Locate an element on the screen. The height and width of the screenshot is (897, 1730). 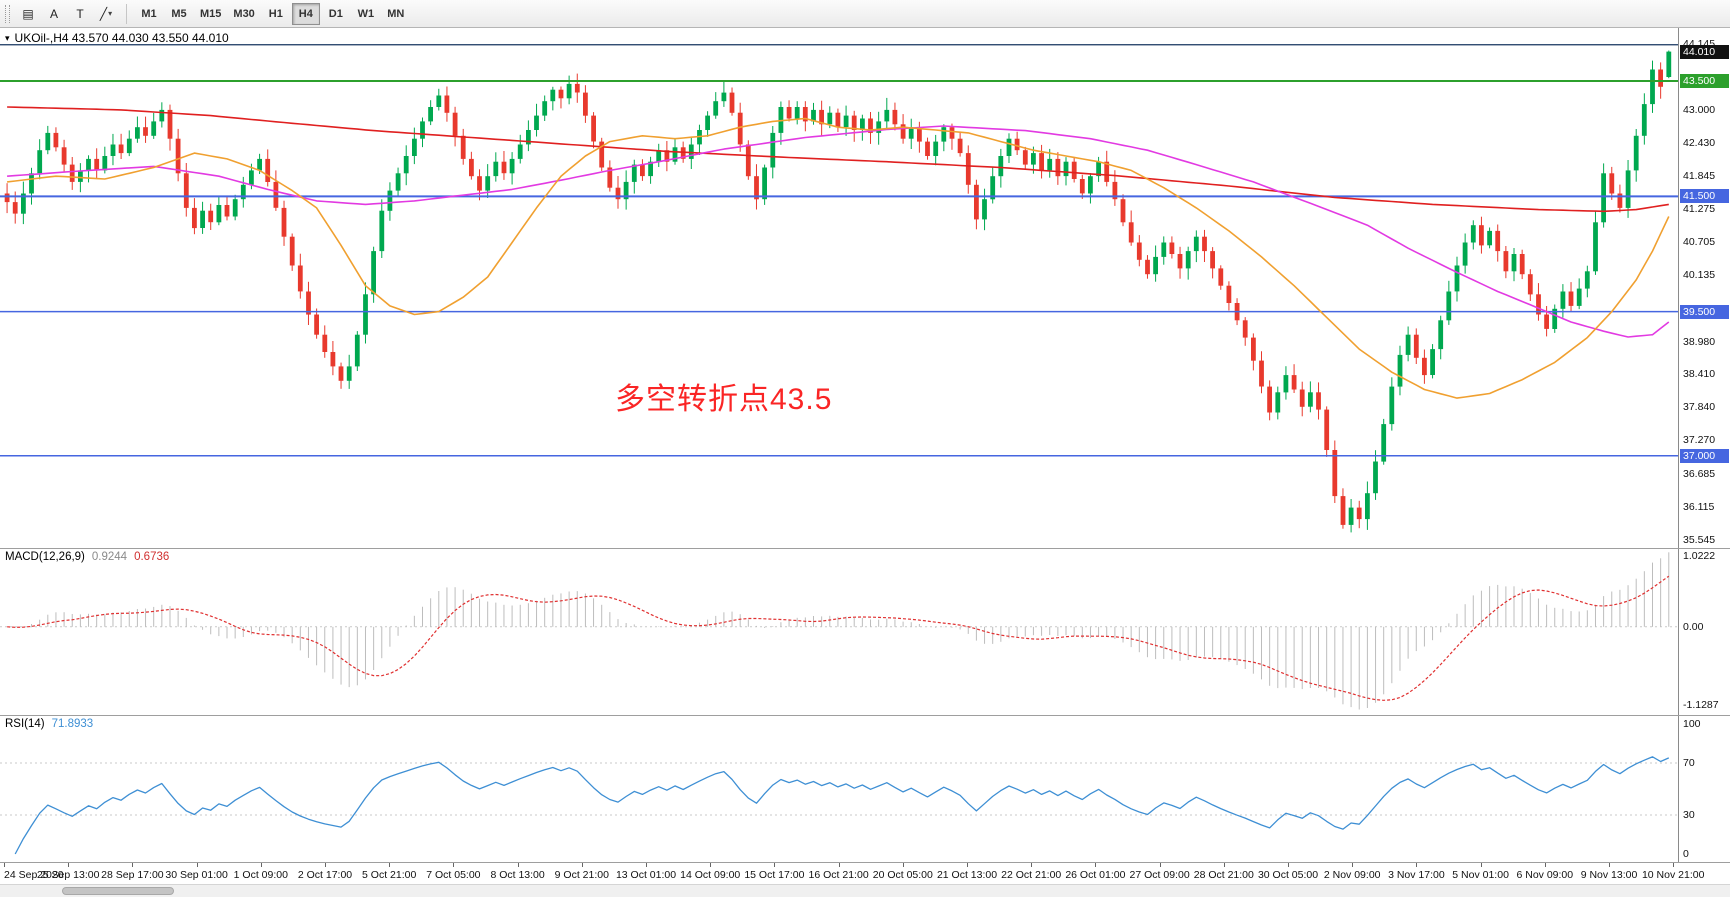
text-tool-button: T is located at coordinates (80, 14).